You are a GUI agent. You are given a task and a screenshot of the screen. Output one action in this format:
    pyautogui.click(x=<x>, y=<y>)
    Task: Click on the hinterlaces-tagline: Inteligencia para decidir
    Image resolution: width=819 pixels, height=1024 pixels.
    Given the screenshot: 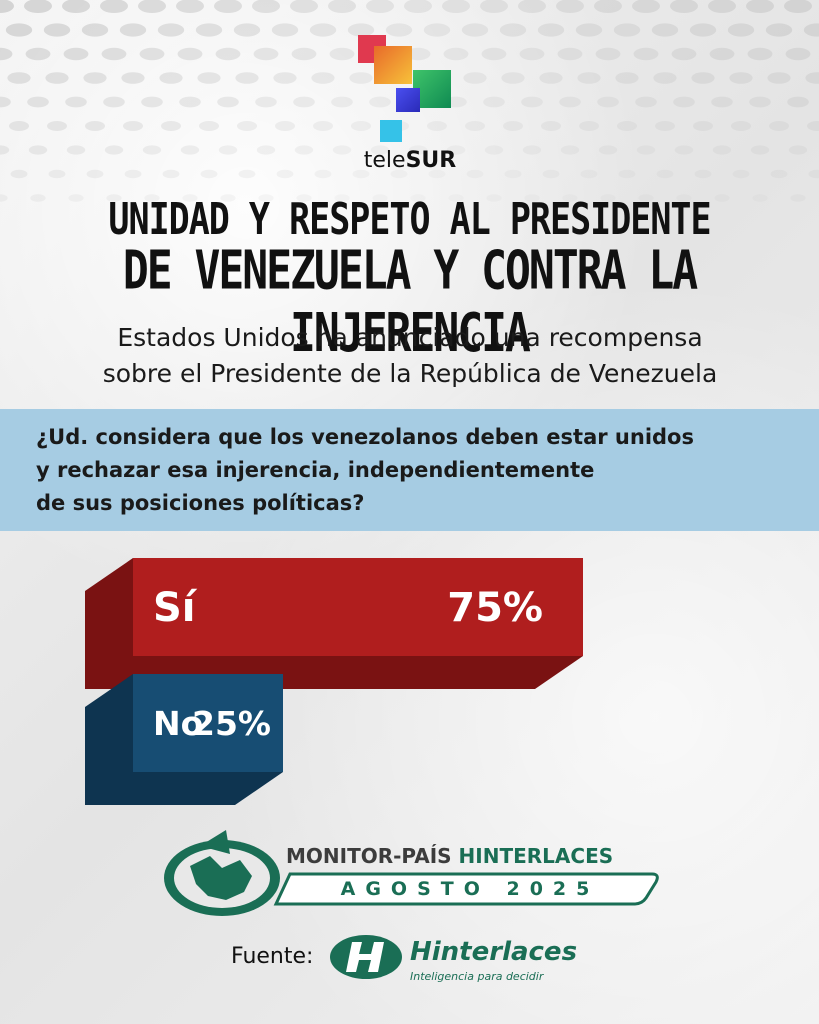 What is the action you would take?
    pyautogui.click(x=477, y=976)
    